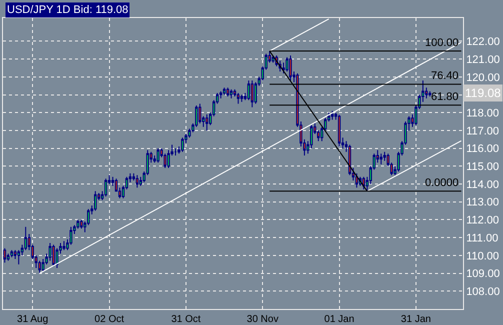 This screenshot has width=503, height=325. Describe the element at coordinates (442, 183) in the screenshot. I see `series-label: 0.0000` at that location.